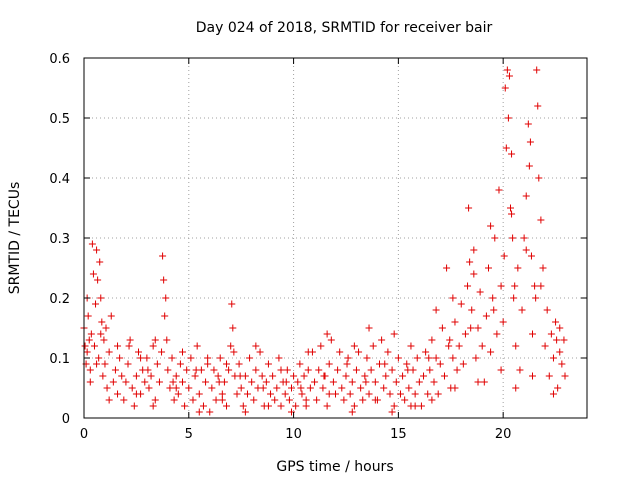 The width and height of the screenshot is (640, 480). What do you see at coordinates (59, 359) in the screenshot?
I see `y-tick-label: 0.1` at bounding box center [59, 359].